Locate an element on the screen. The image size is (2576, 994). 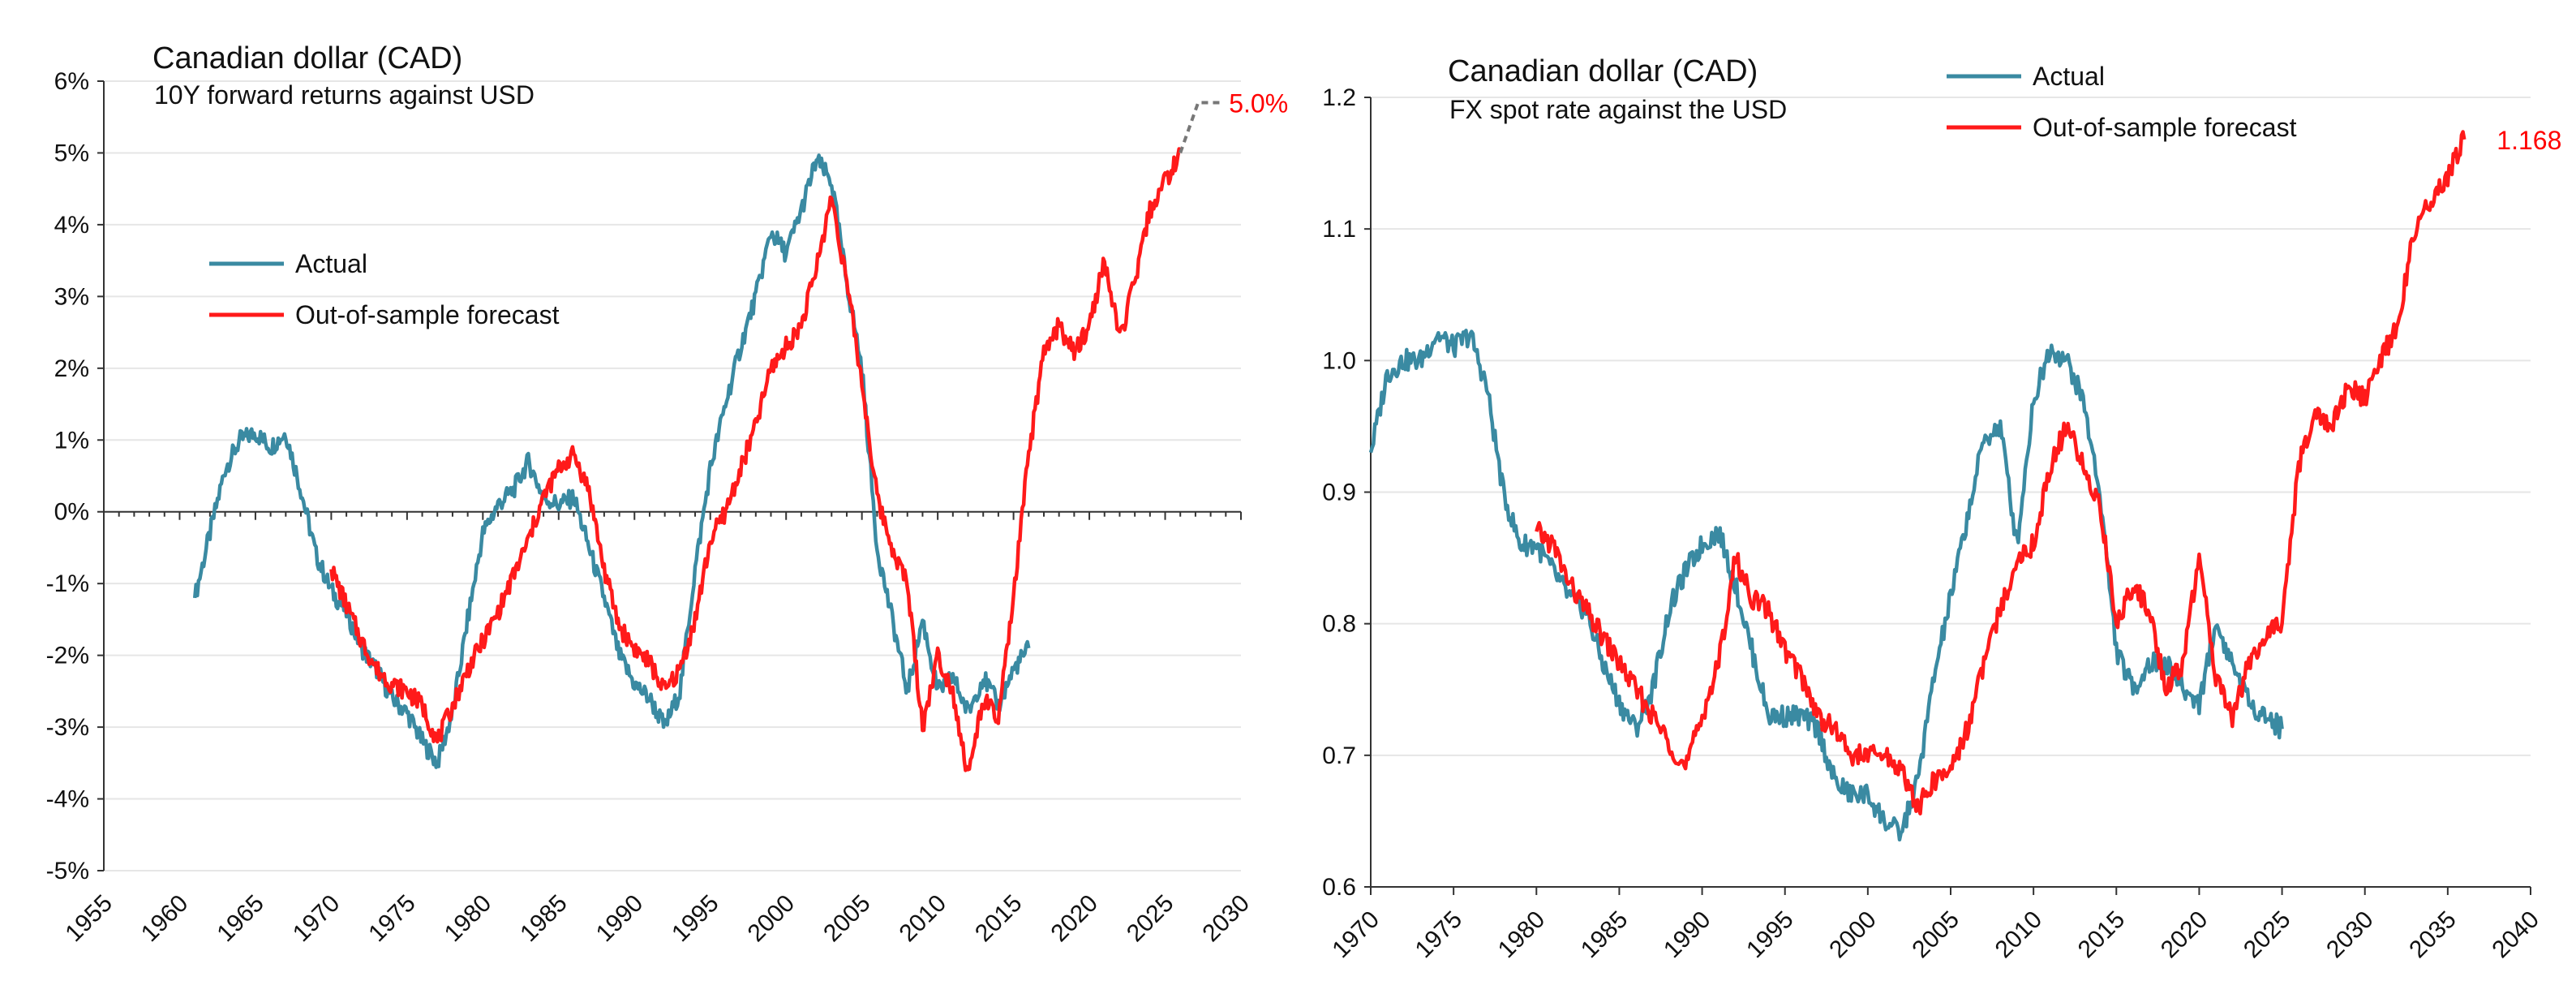
y-tick-label: 0% is located at coordinates (71, 512).